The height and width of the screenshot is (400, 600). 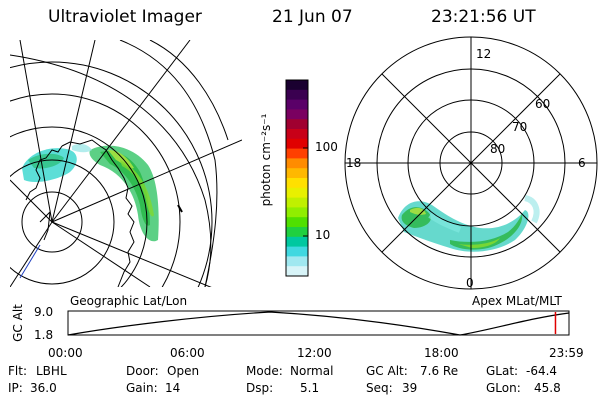 I want to click on coastline, so click(x=80, y=213).